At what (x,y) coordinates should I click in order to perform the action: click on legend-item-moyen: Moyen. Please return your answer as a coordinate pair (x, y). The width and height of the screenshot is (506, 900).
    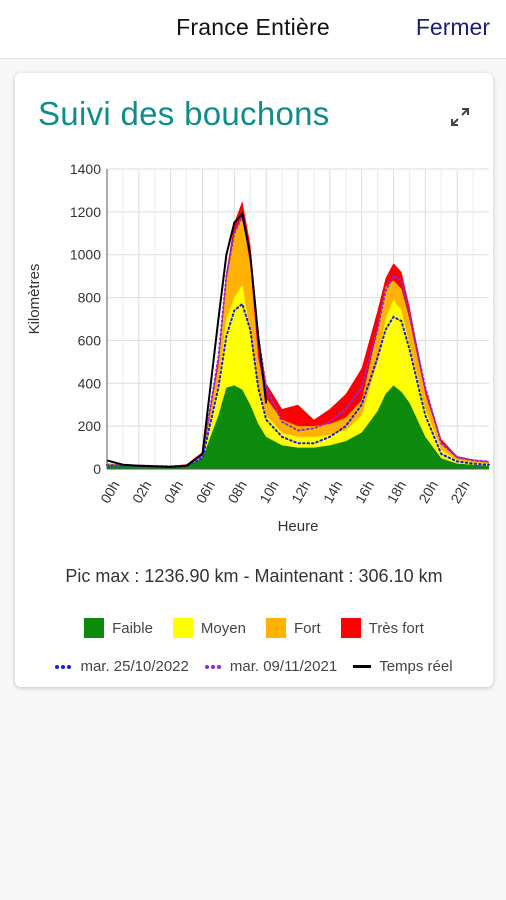
    Looking at the image, I should click on (209, 628).